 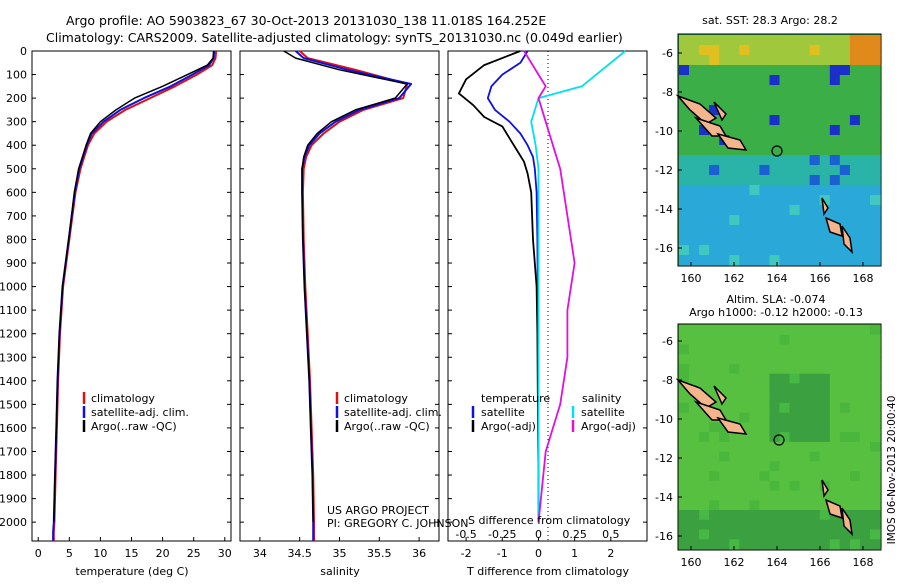 I want to click on legend-temp-satellite: satellite, so click(x=503, y=412).